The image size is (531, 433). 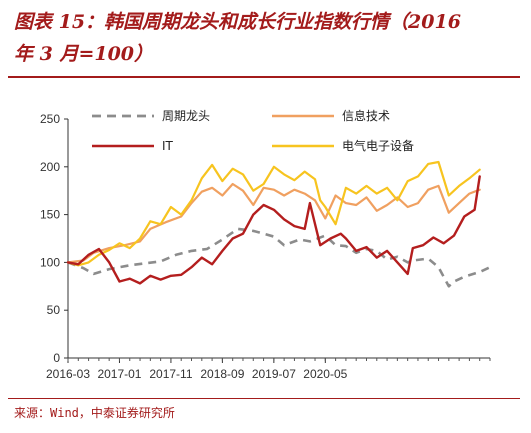 I want to click on chart-legend: 周期龙头 信息技术 IT 电气电子设备, so click(x=253, y=130).